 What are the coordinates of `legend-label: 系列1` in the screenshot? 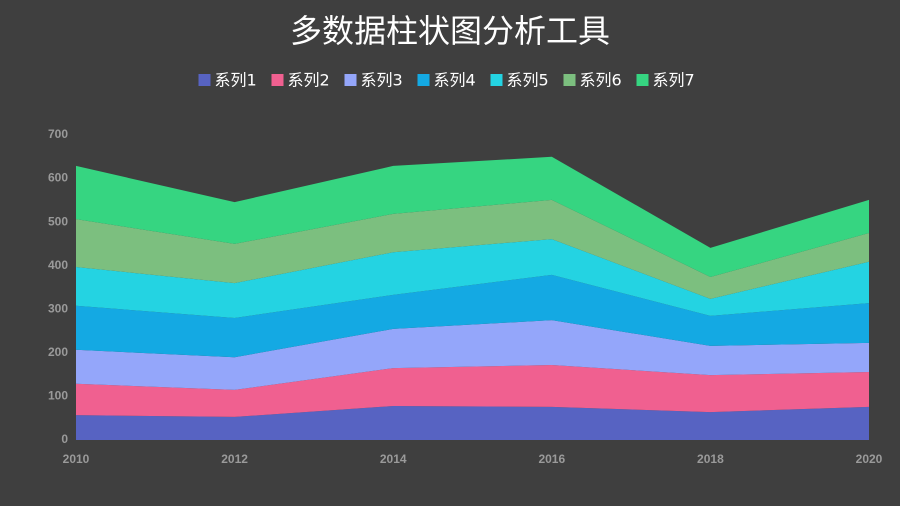 It's located at (236, 80).